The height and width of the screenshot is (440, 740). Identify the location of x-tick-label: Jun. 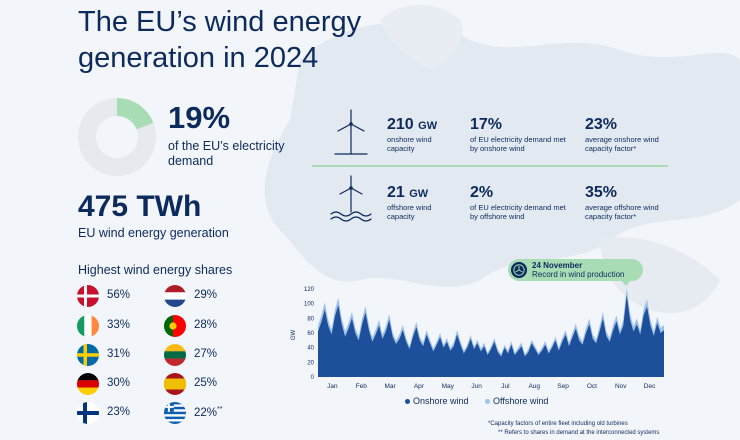
(476, 386).